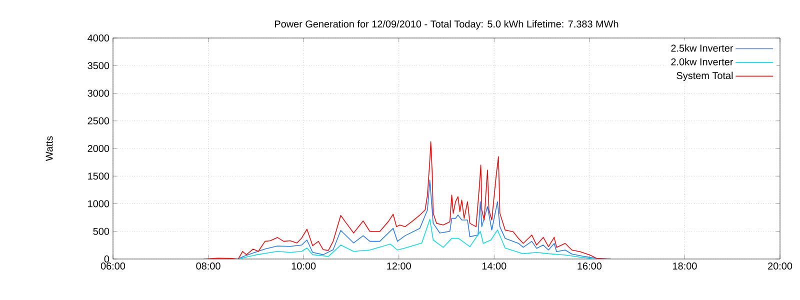 The image size is (800, 300). What do you see at coordinates (99, 93) in the screenshot?
I see `y-tick-label: 3000` at bounding box center [99, 93].